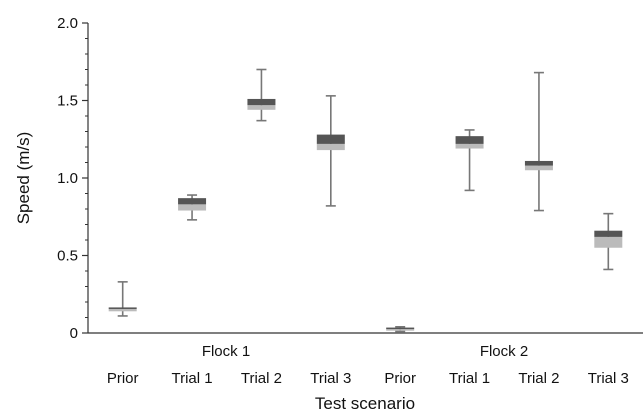 The image size is (643, 417). Describe the element at coordinates (67, 256) in the screenshot. I see `y-tick-label: 0.5` at that location.